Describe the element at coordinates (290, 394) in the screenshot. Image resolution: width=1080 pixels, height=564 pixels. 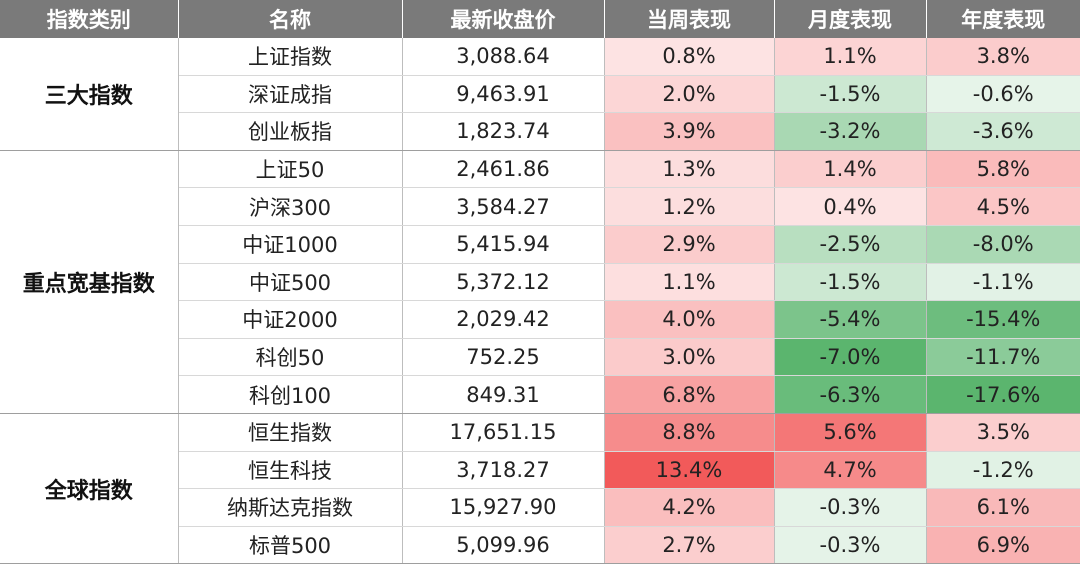
I see `index-name-cell: 科创100` at that location.